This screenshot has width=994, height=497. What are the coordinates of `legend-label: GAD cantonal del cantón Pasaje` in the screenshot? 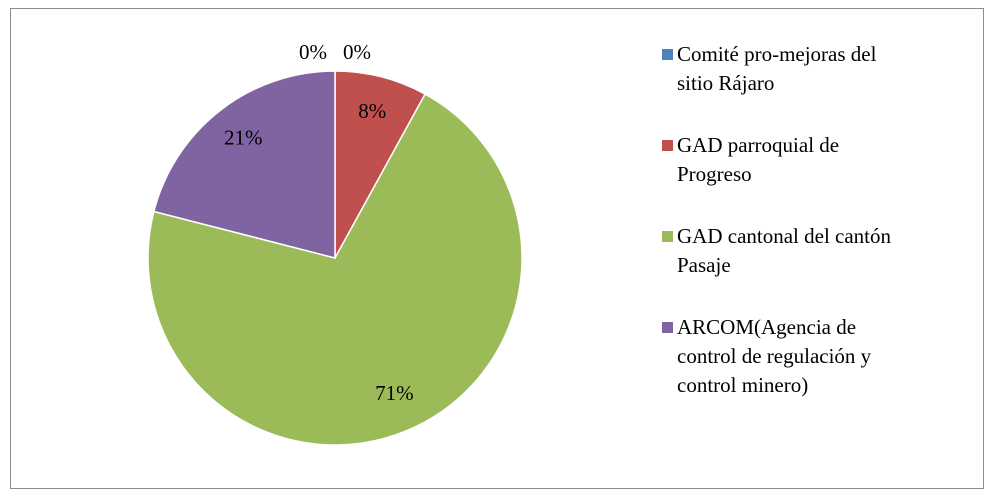 It's located at (784, 250).